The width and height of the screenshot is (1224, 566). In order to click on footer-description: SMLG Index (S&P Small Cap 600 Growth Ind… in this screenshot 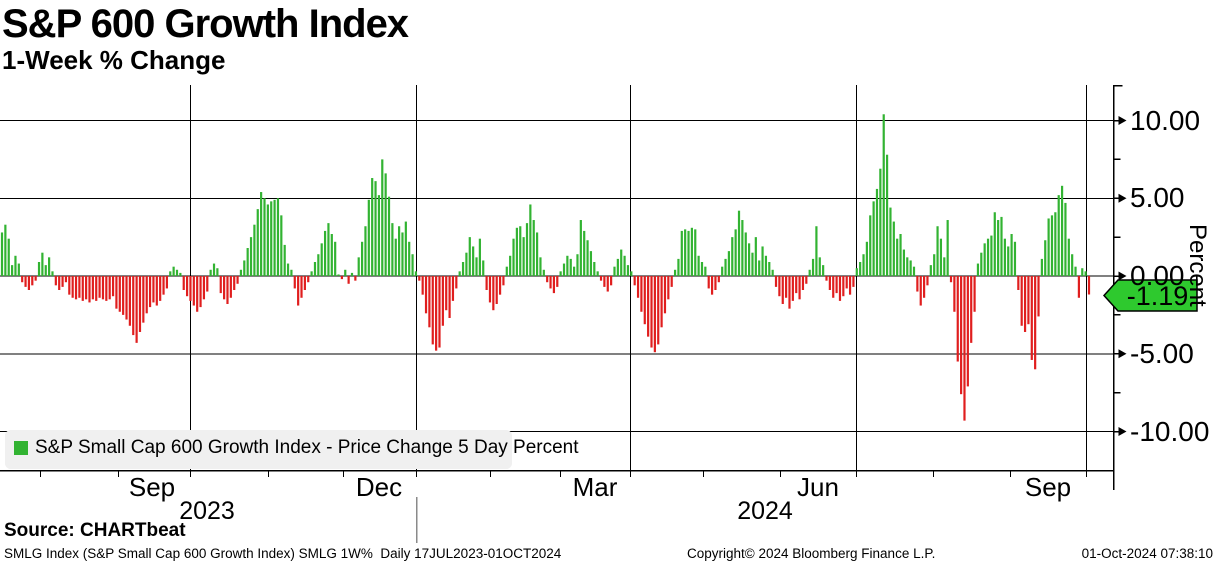, I will do `click(283, 553)`.